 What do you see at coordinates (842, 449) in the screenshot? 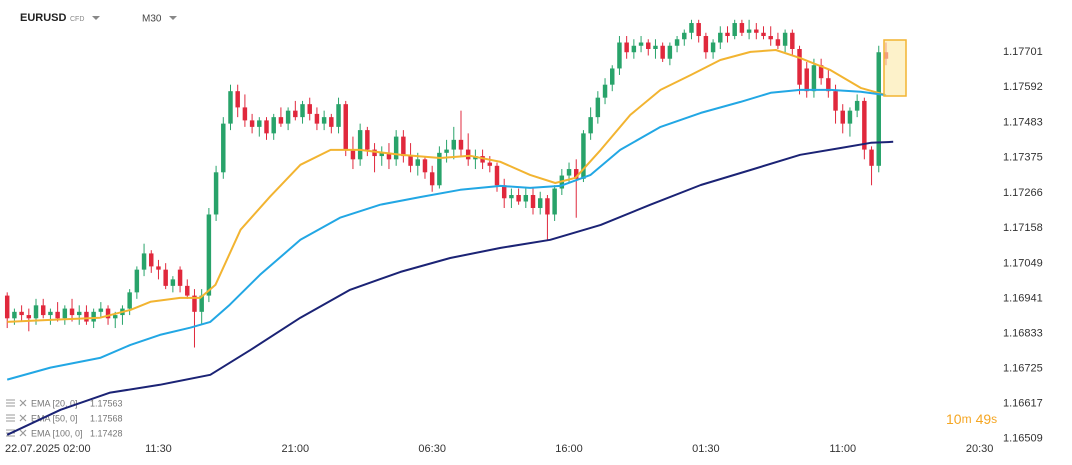
I see `x-tick-label: 11:00` at bounding box center [842, 449].